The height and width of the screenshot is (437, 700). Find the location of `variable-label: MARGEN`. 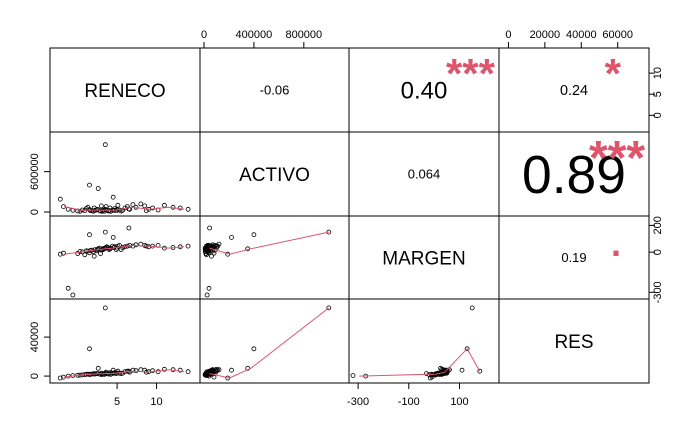

variable-label: MARGEN is located at coordinates (423, 259).